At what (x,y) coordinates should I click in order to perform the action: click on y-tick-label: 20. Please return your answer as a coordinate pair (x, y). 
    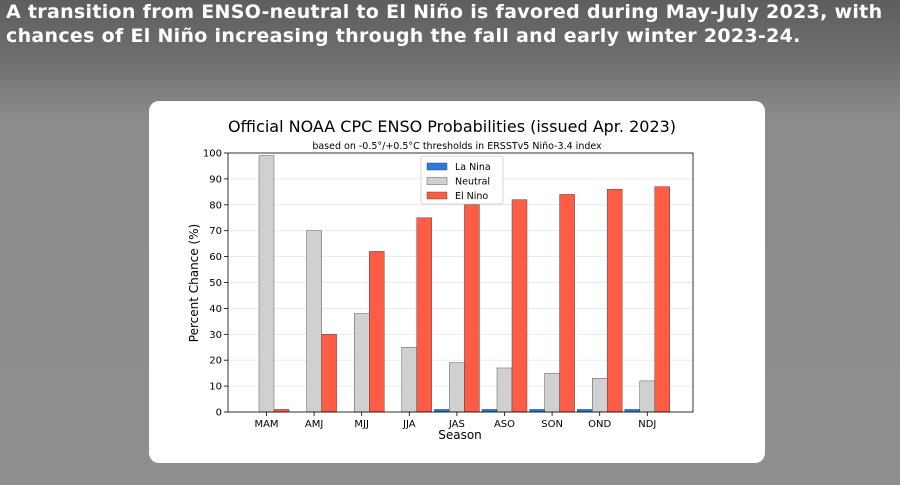
    Looking at the image, I should click on (215, 361).